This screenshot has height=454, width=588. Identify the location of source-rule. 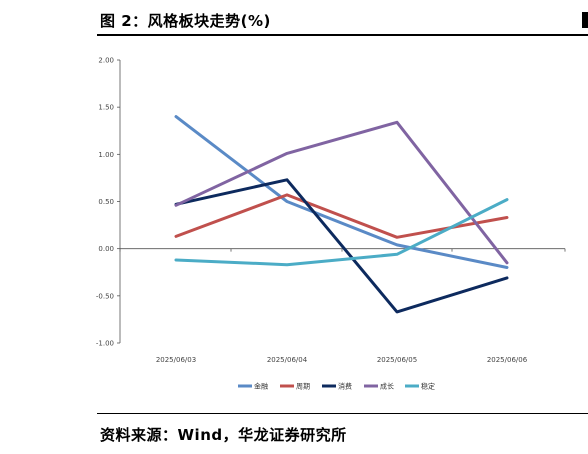
(342, 413).